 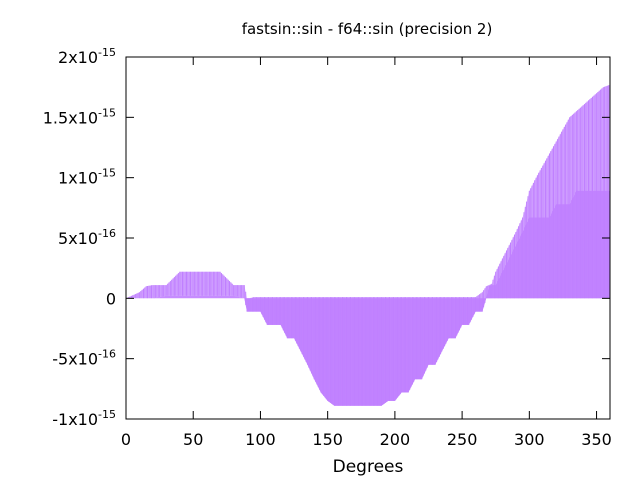 What do you see at coordinates (395, 439) in the screenshot?
I see `x-tick-label-4: 200` at bounding box center [395, 439].